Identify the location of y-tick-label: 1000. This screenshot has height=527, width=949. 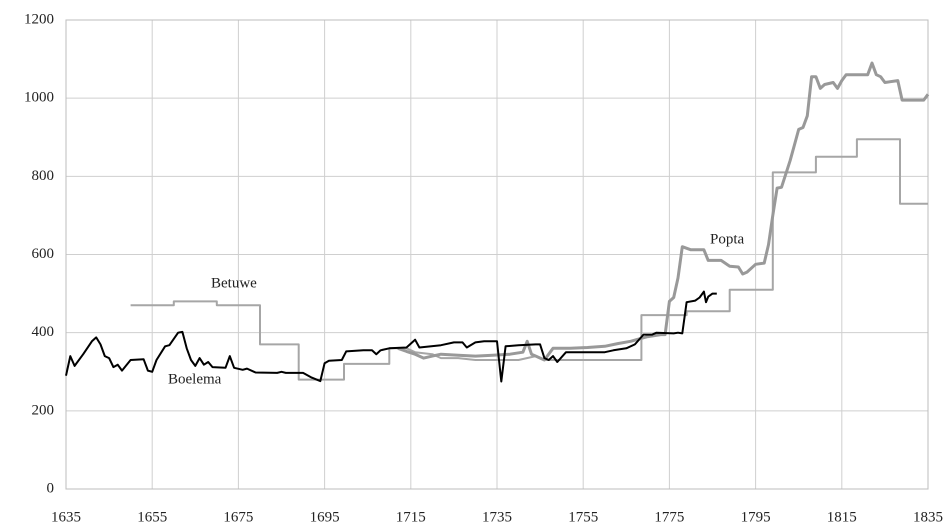
(39, 98).